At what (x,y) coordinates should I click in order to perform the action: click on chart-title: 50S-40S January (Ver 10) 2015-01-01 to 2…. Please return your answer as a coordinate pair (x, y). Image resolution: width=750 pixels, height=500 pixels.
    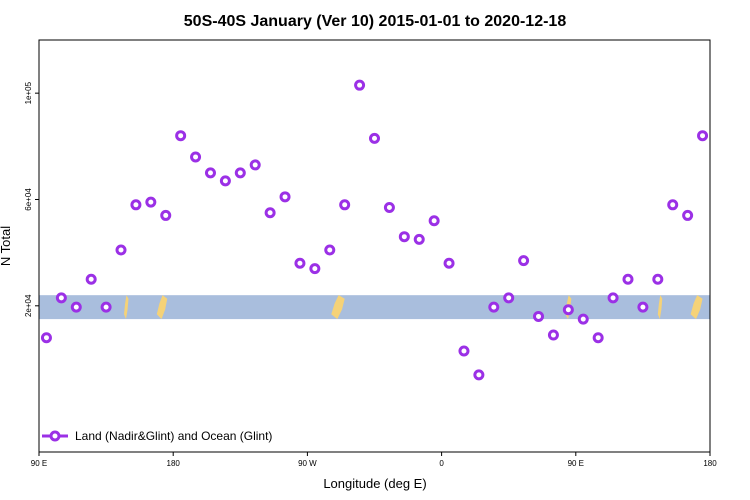
    Looking at the image, I should click on (375, 21).